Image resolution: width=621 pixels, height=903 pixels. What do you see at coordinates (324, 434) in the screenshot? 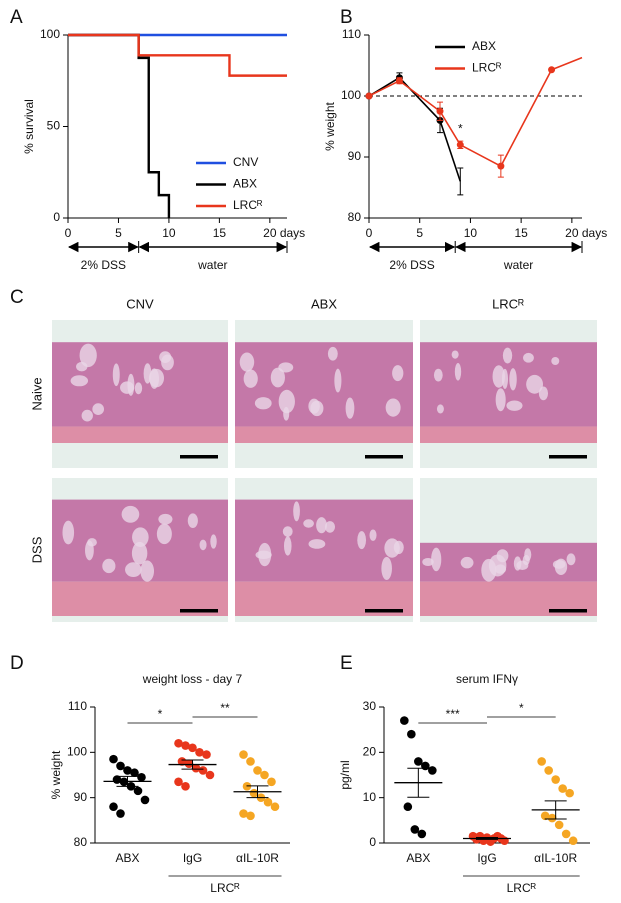
I see `submucosa` at bounding box center [324, 434].